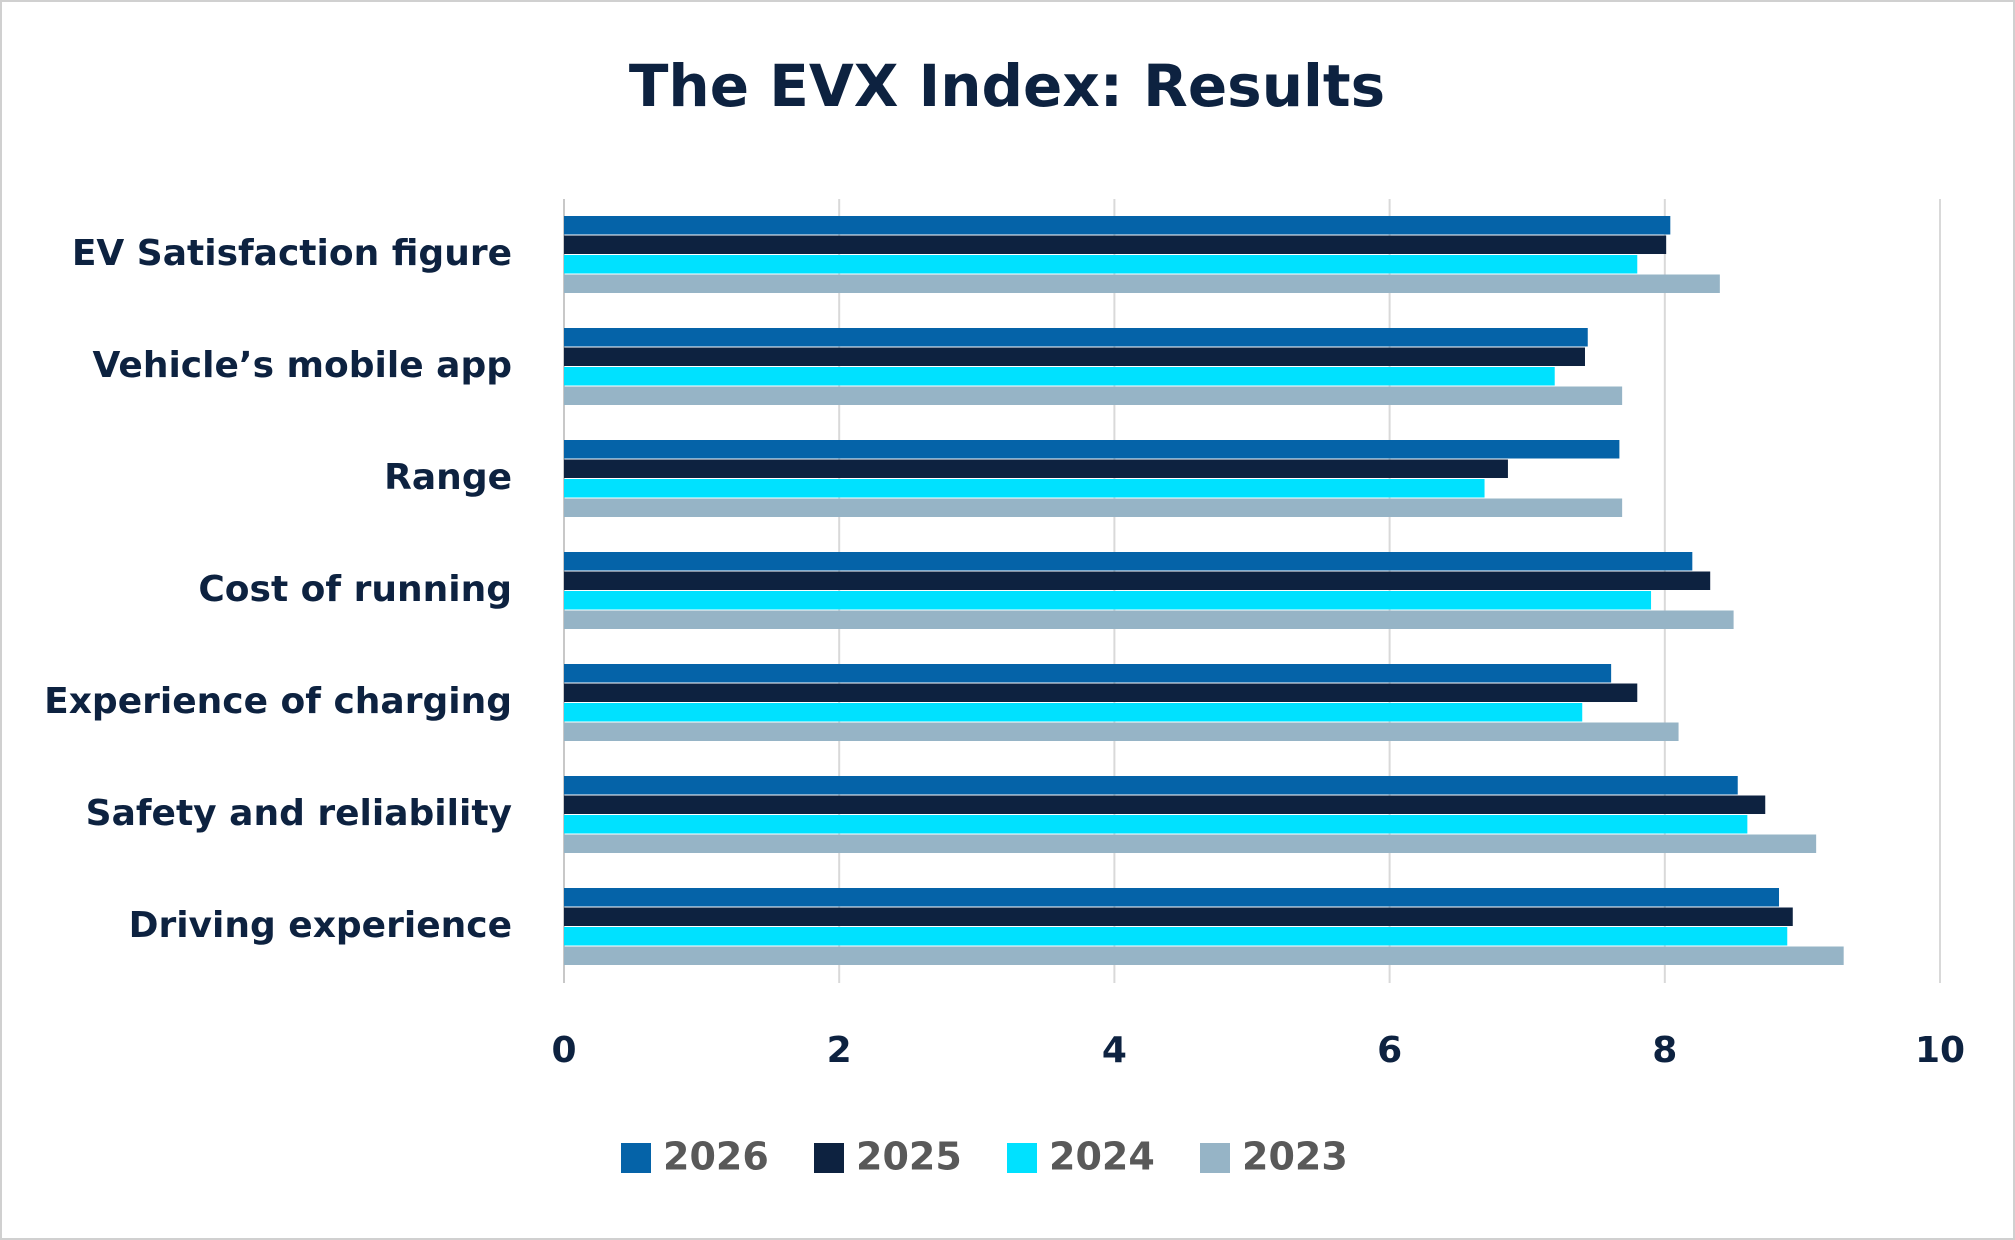 This screenshot has width=2015, height=1240. What do you see at coordinates (320, 925) in the screenshot?
I see `y-tick-label: Driving experience` at bounding box center [320, 925].